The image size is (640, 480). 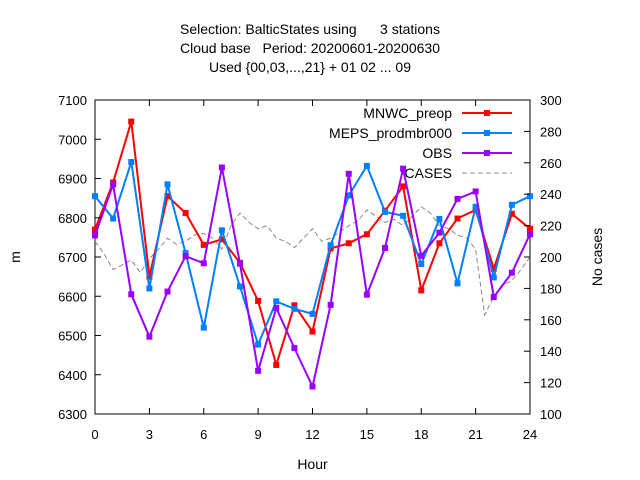 What do you see at coordinates (72, 179) in the screenshot?
I see `y-tick-label: 6900` at bounding box center [72, 179].